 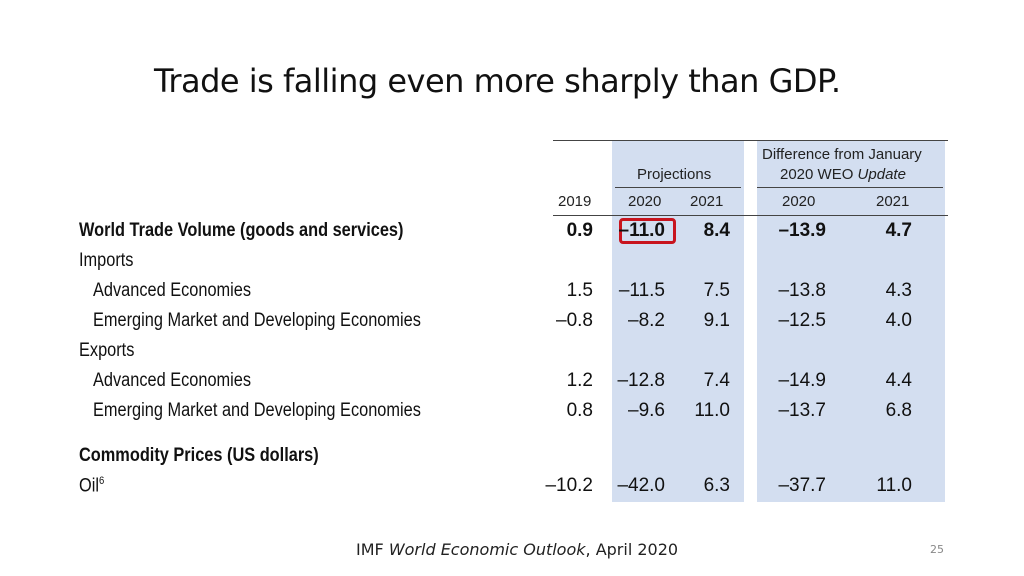 I want to click on value-world-trade-proj-2021: 8.4, so click(x=716, y=230).